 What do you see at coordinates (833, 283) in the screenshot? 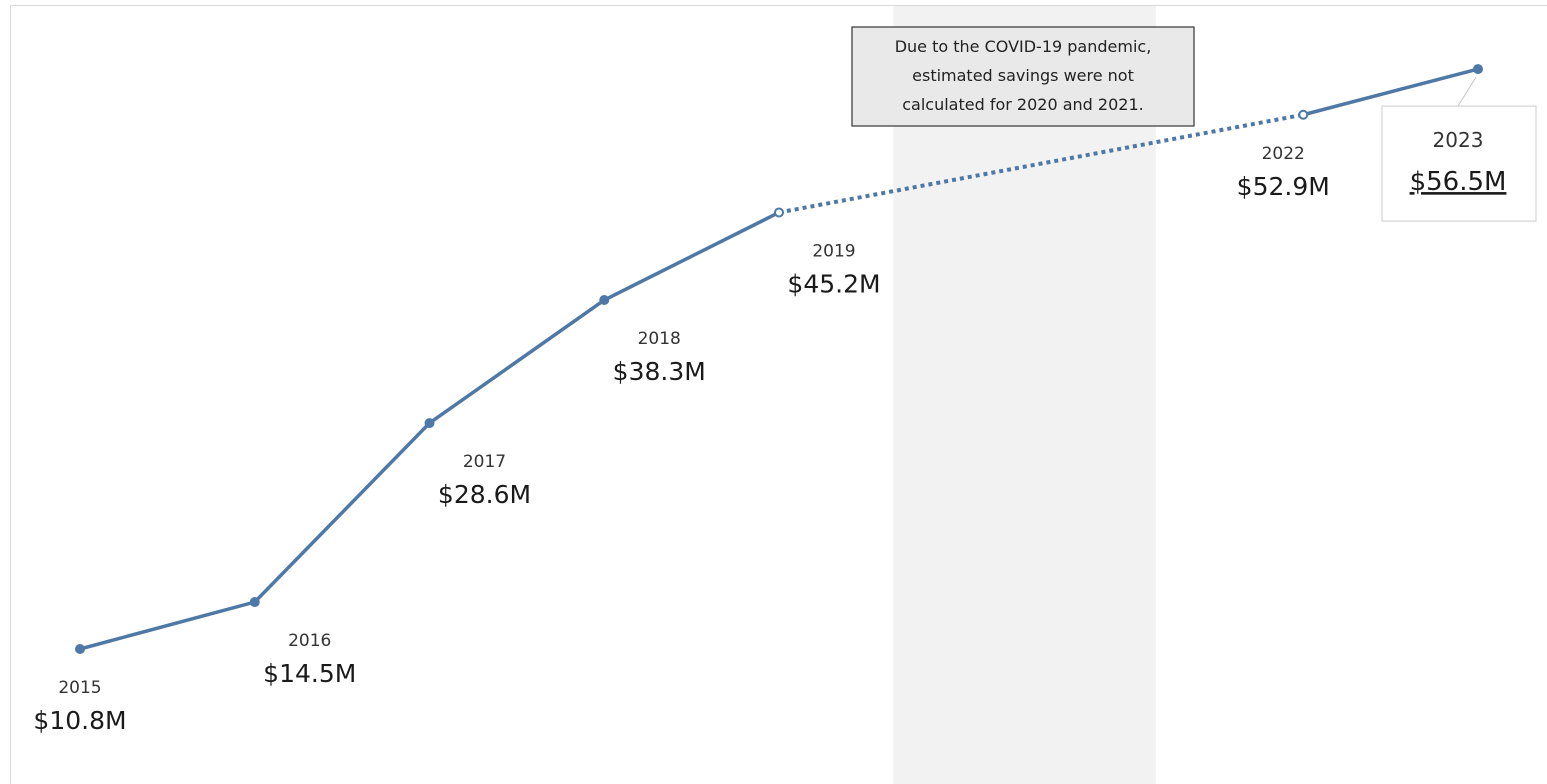
I see `value-label: $45.2M` at bounding box center [833, 283].